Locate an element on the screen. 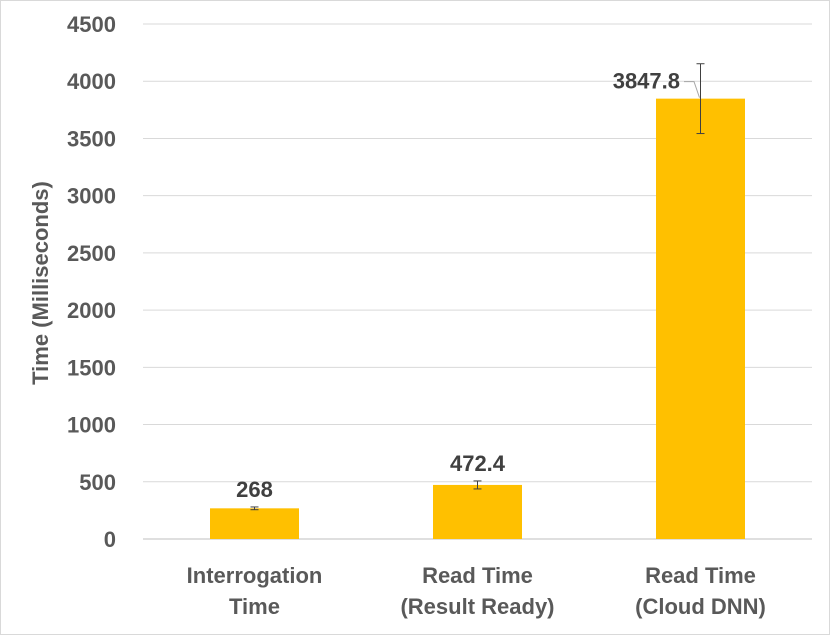 The image size is (830, 635). y-axis-label: Time (Milliseconds) is located at coordinates (40, 283).